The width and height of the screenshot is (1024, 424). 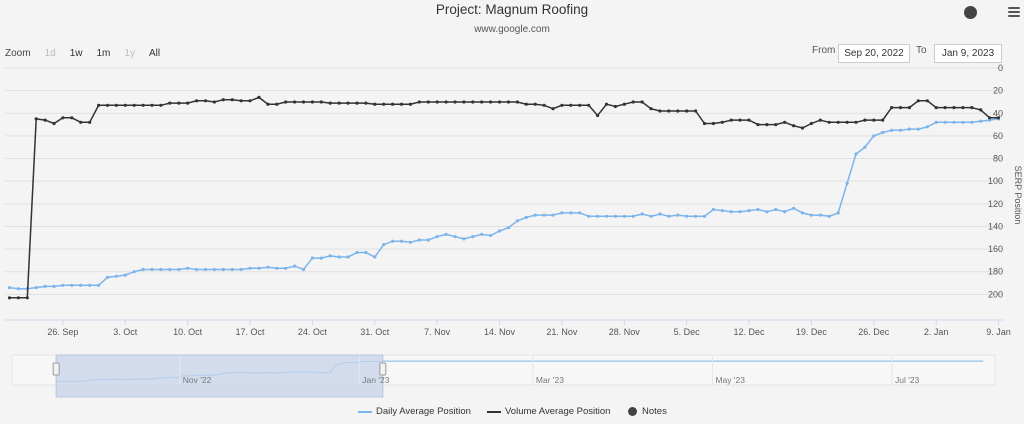 I want to click on legend-item-notes: Notes, so click(x=647, y=411).